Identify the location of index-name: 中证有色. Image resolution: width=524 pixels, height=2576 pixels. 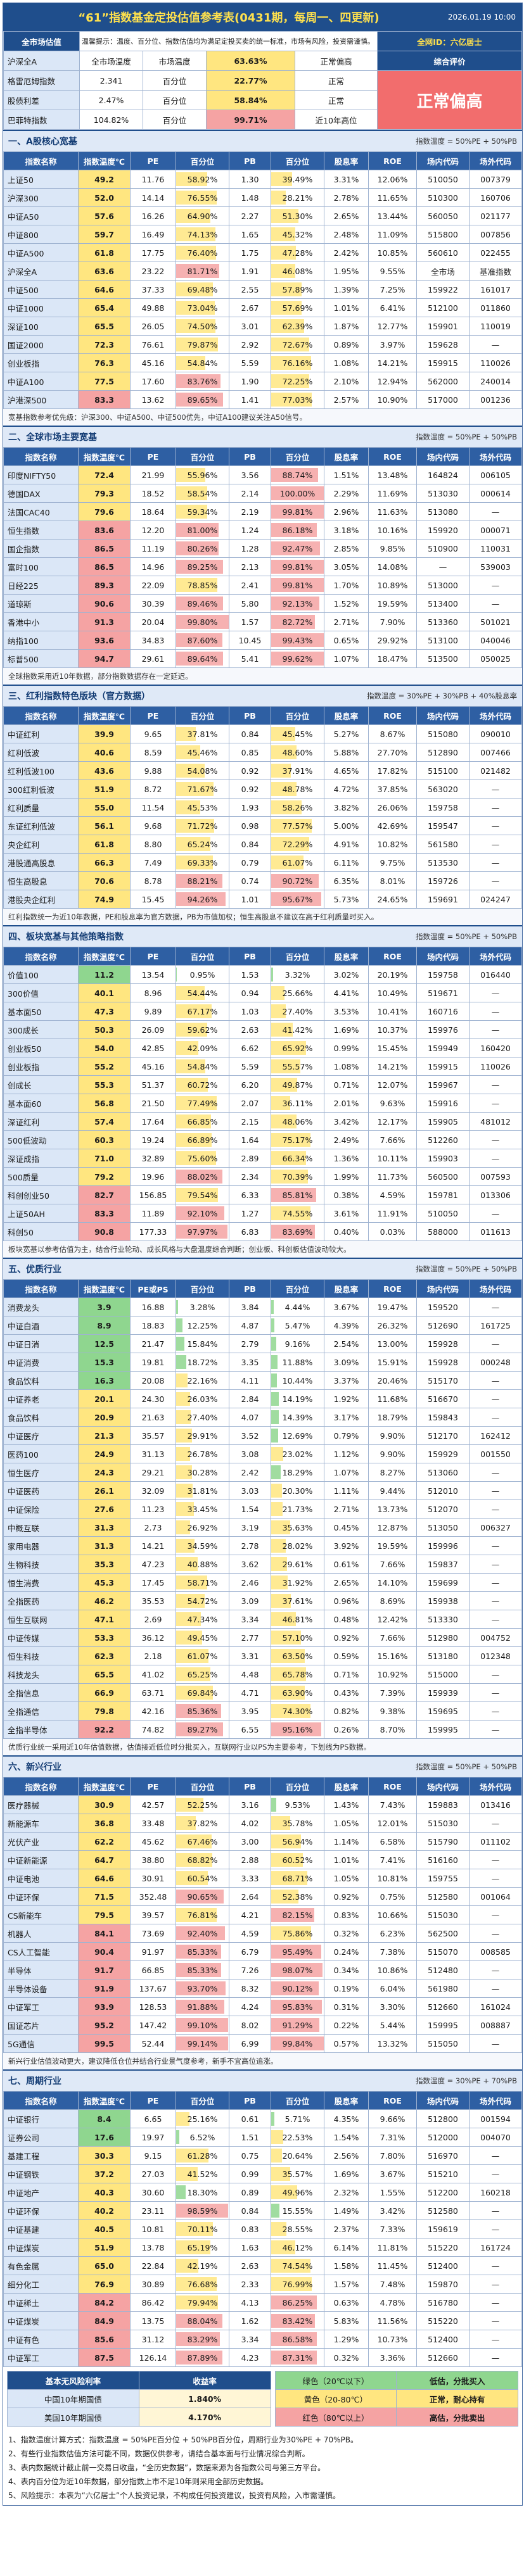
(41, 2339).